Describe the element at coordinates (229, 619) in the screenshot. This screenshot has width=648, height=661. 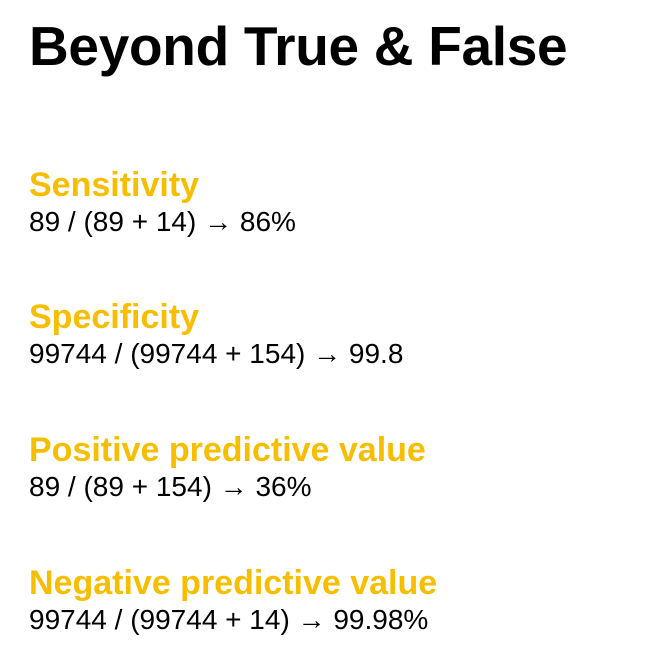
I see `metric-formula: 99744 / (99744 + 14) → 99.98%` at that location.